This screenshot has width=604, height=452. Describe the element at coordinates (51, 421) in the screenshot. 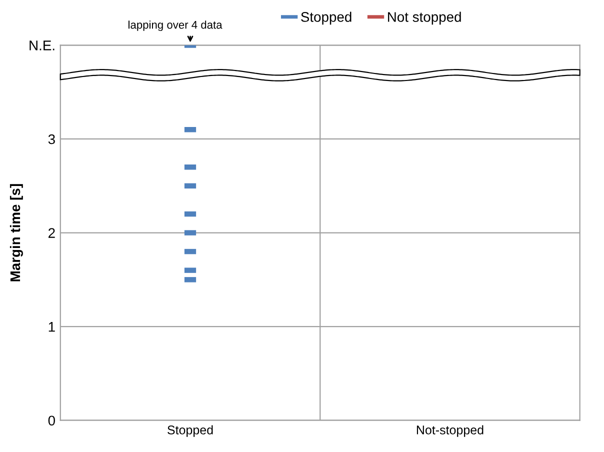

I see `y-tick-label: 0` at that location.